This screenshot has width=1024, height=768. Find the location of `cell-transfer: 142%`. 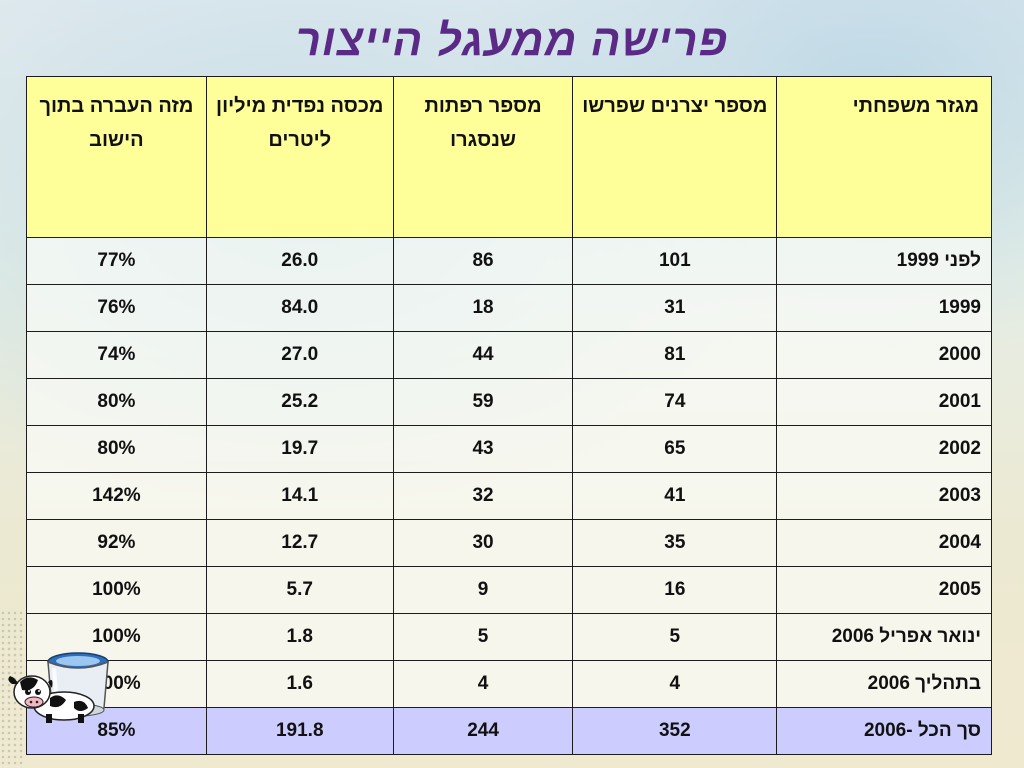

cell-transfer: 142% is located at coordinates (116, 496).